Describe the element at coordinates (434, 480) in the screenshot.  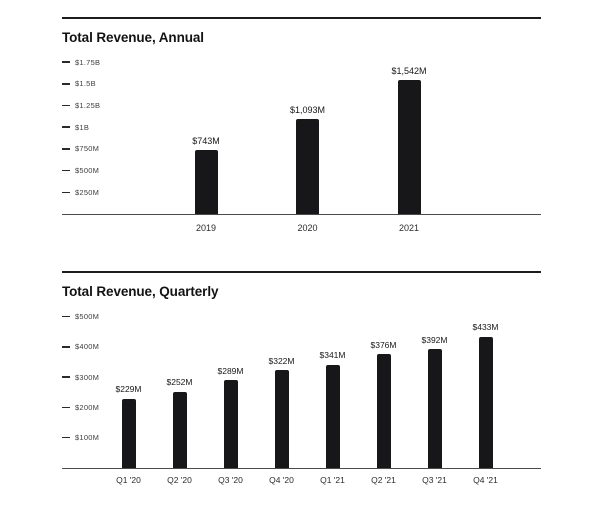
I see `x-axis-category-label: Q3 '21` at that location.